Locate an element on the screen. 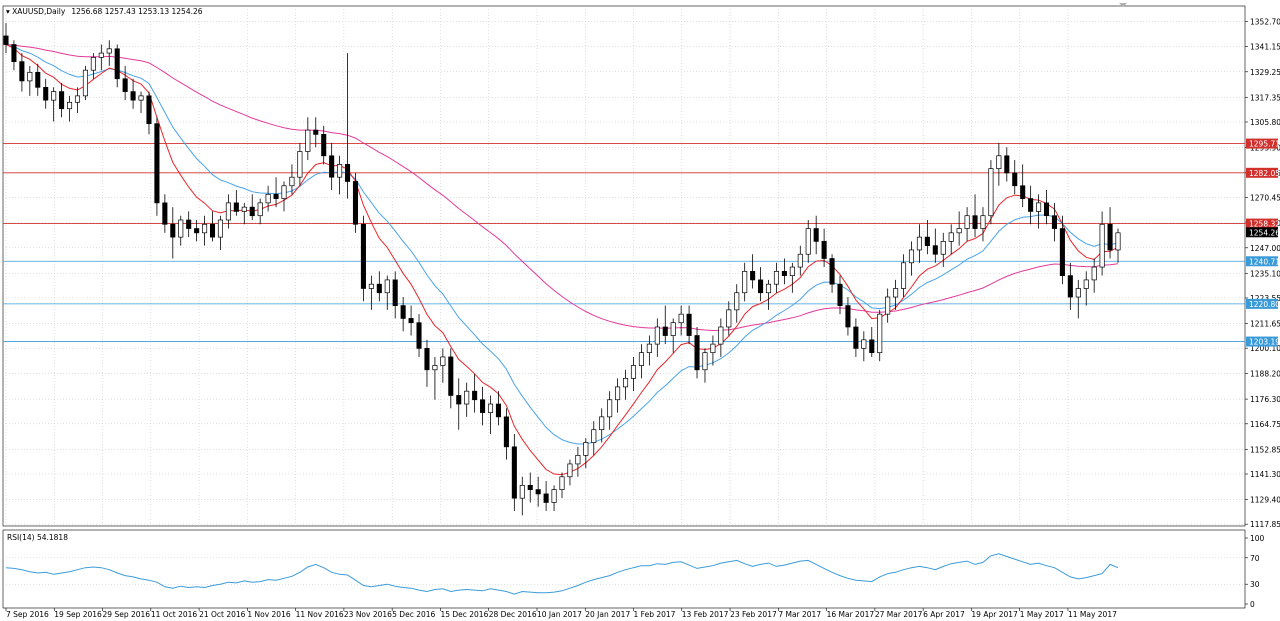 Image resolution: width=1280 pixels, height=621 pixels. rsi-header: RSI(14) 54.1818 is located at coordinates (37, 537).